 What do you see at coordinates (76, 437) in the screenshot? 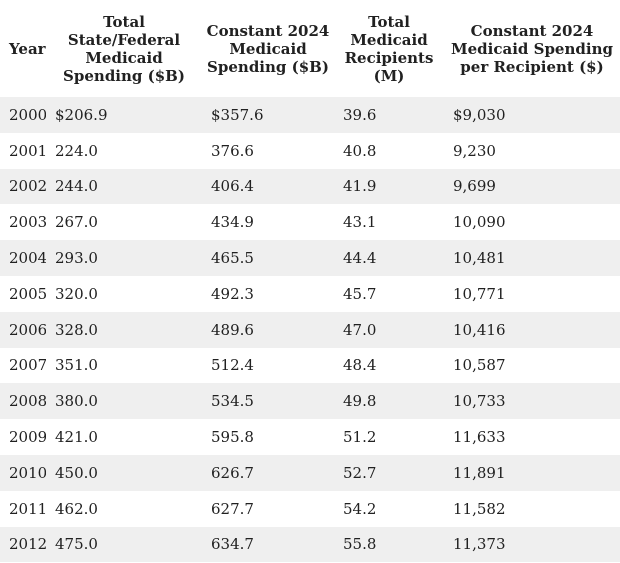
I see `table-cell-total-spending: 421.0` at bounding box center [76, 437].